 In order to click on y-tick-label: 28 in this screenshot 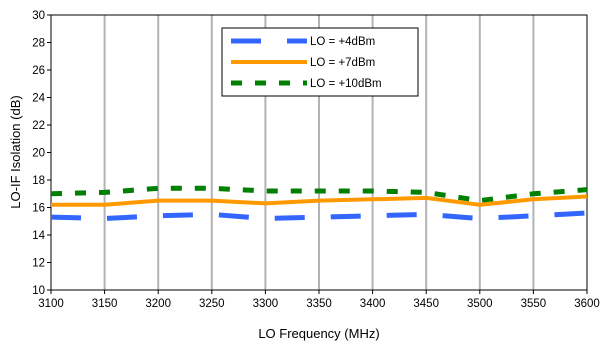, I will do `click(38, 44)`.